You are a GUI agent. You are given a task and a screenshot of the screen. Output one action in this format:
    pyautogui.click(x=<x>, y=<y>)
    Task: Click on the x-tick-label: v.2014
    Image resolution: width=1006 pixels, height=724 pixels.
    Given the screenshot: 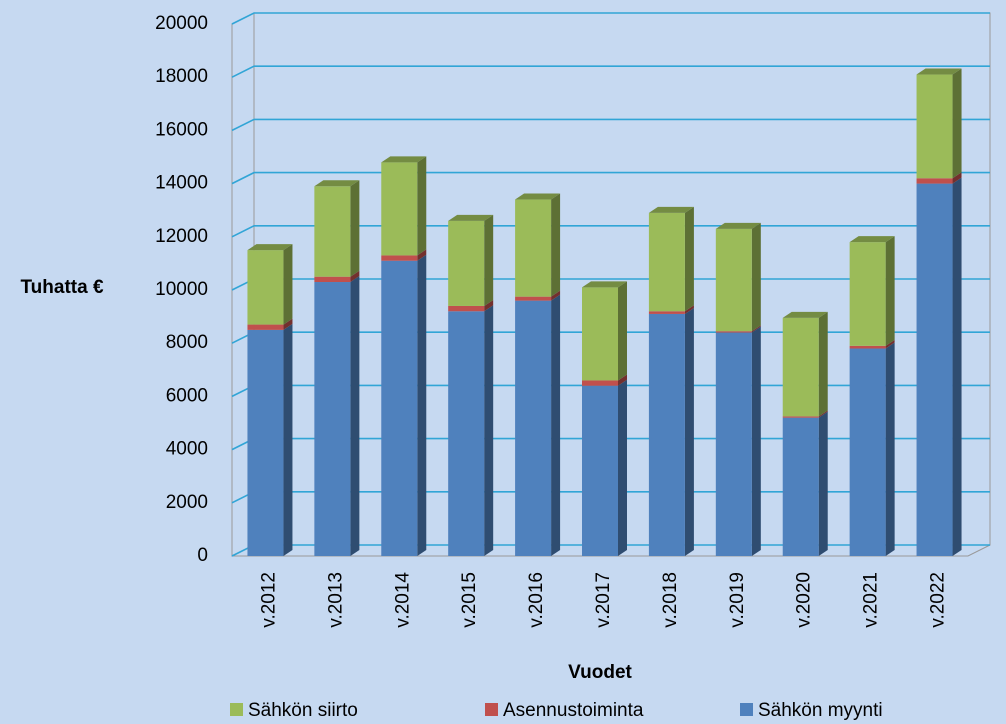 What is the action you would take?
    pyautogui.click(x=402, y=600)
    